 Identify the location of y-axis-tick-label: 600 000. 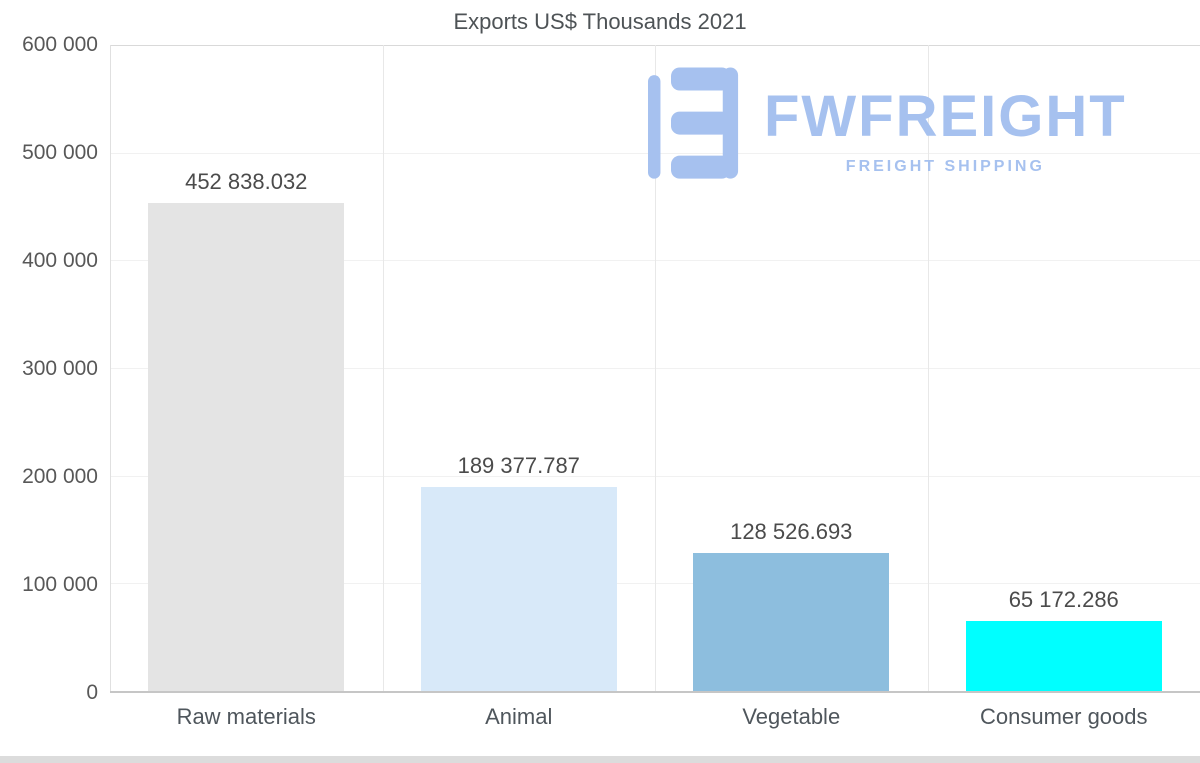
(60, 44).